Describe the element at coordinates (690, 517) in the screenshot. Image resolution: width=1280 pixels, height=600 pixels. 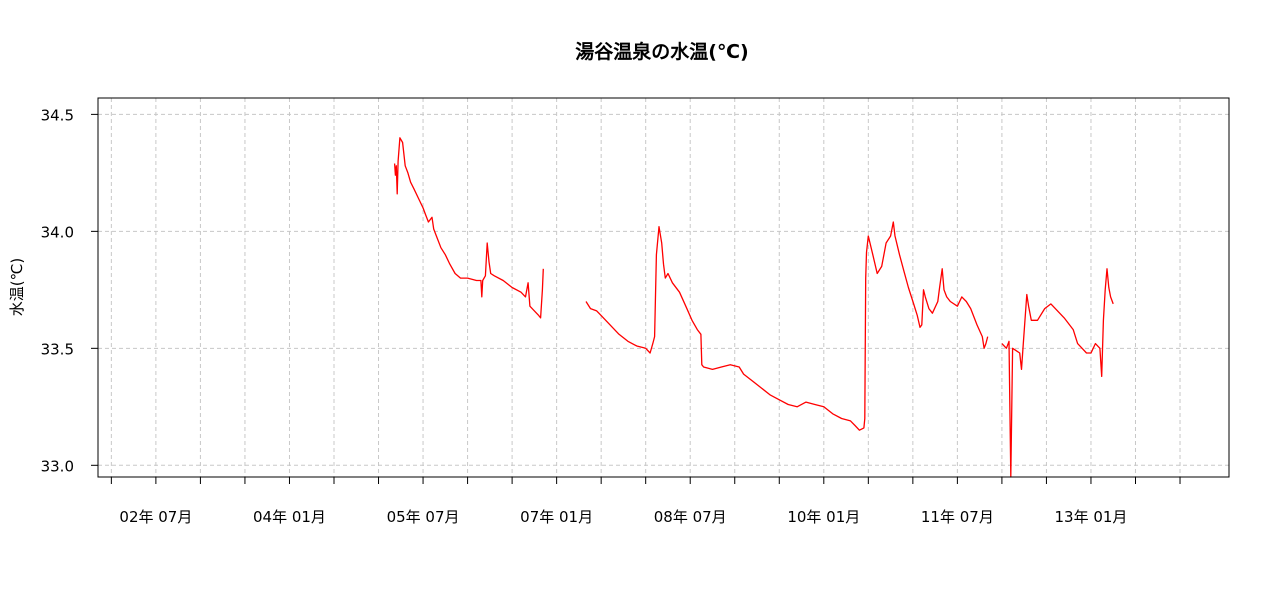
I see `x-tick-label: 08年 07月` at that location.